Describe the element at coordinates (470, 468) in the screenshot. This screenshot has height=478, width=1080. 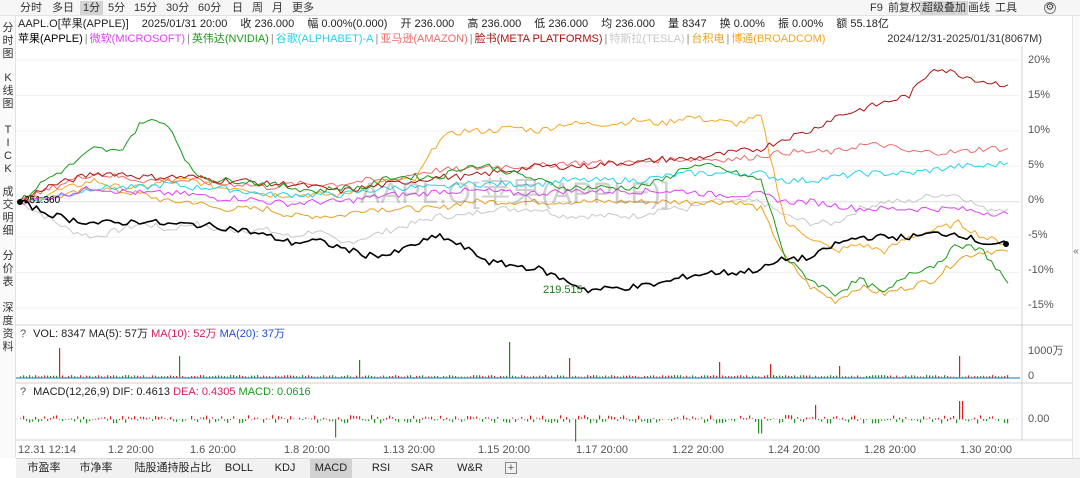
I see `tab-wr: W&R` at that location.